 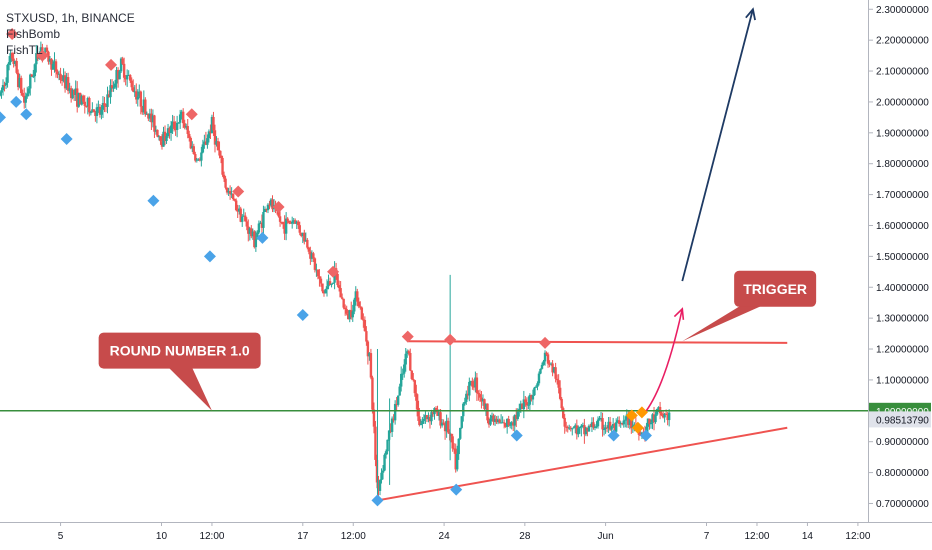 What do you see at coordinates (637, 427) in the screenshot?
I see `signal-marker` at bounding box center [637, 427].